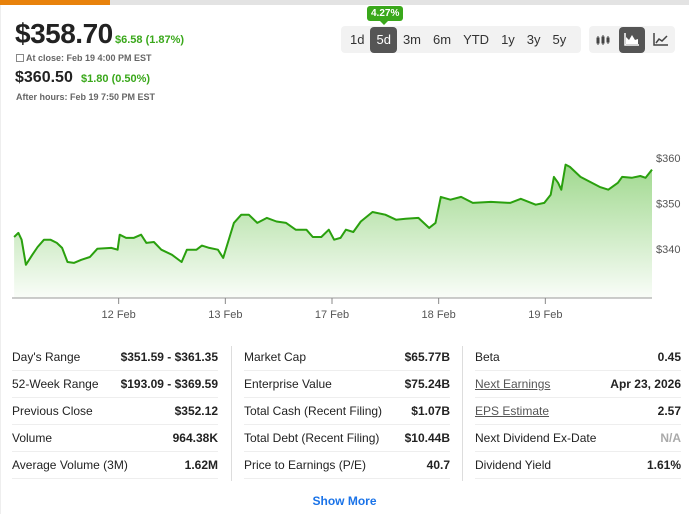  I want to click on x-tick-label: 12 Feb, so click(119, 315).